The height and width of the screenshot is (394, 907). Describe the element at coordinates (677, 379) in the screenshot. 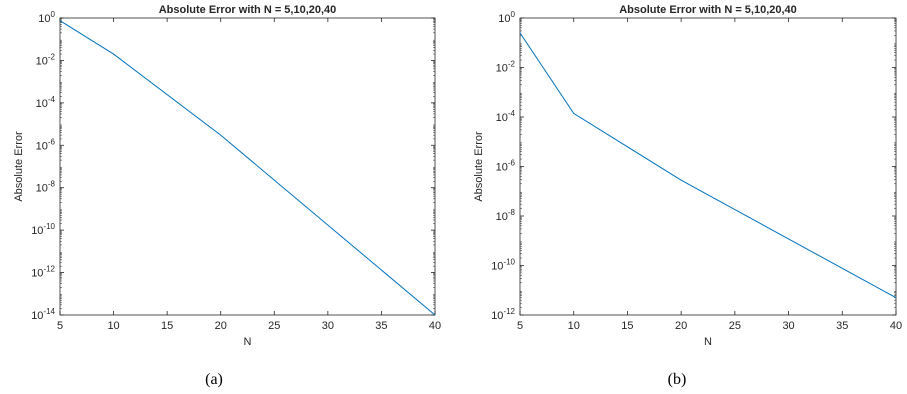

I see `panel-caption: (b)` at that location.